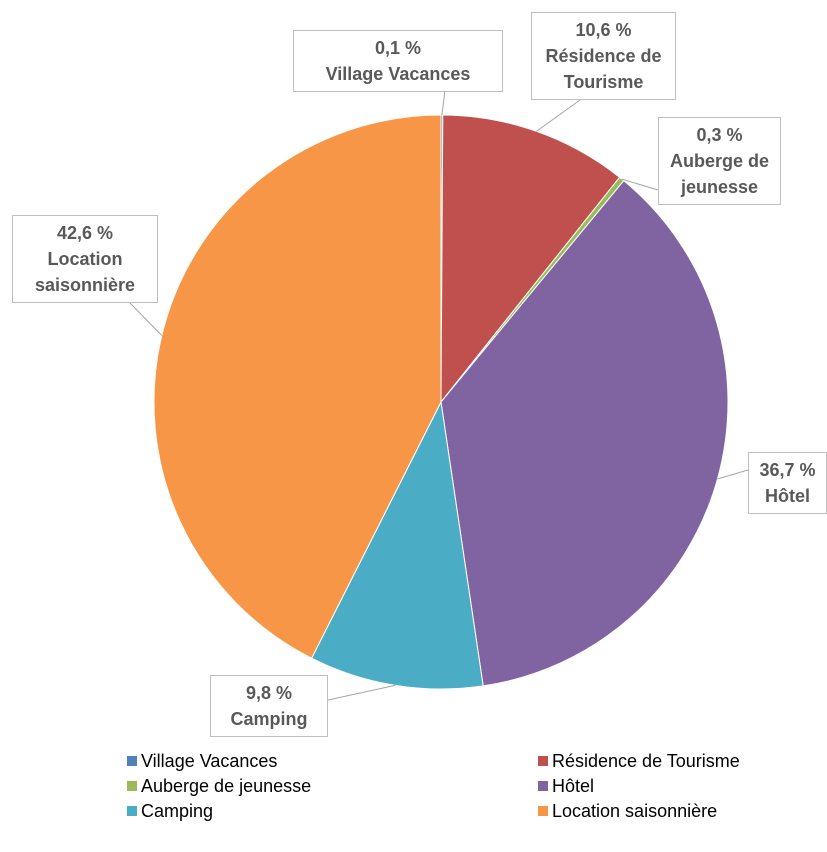  I want to click on data-label: 0,1 % Village Vacances, so click(398, 61).